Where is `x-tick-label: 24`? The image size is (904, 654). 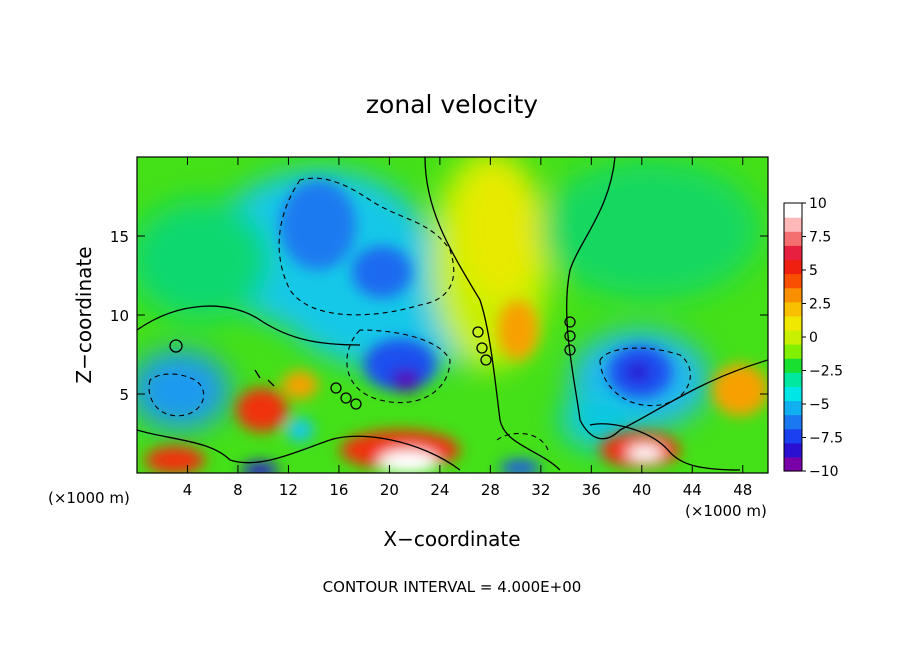
x-tick-label: 24 is located at coordinates (439, 490).